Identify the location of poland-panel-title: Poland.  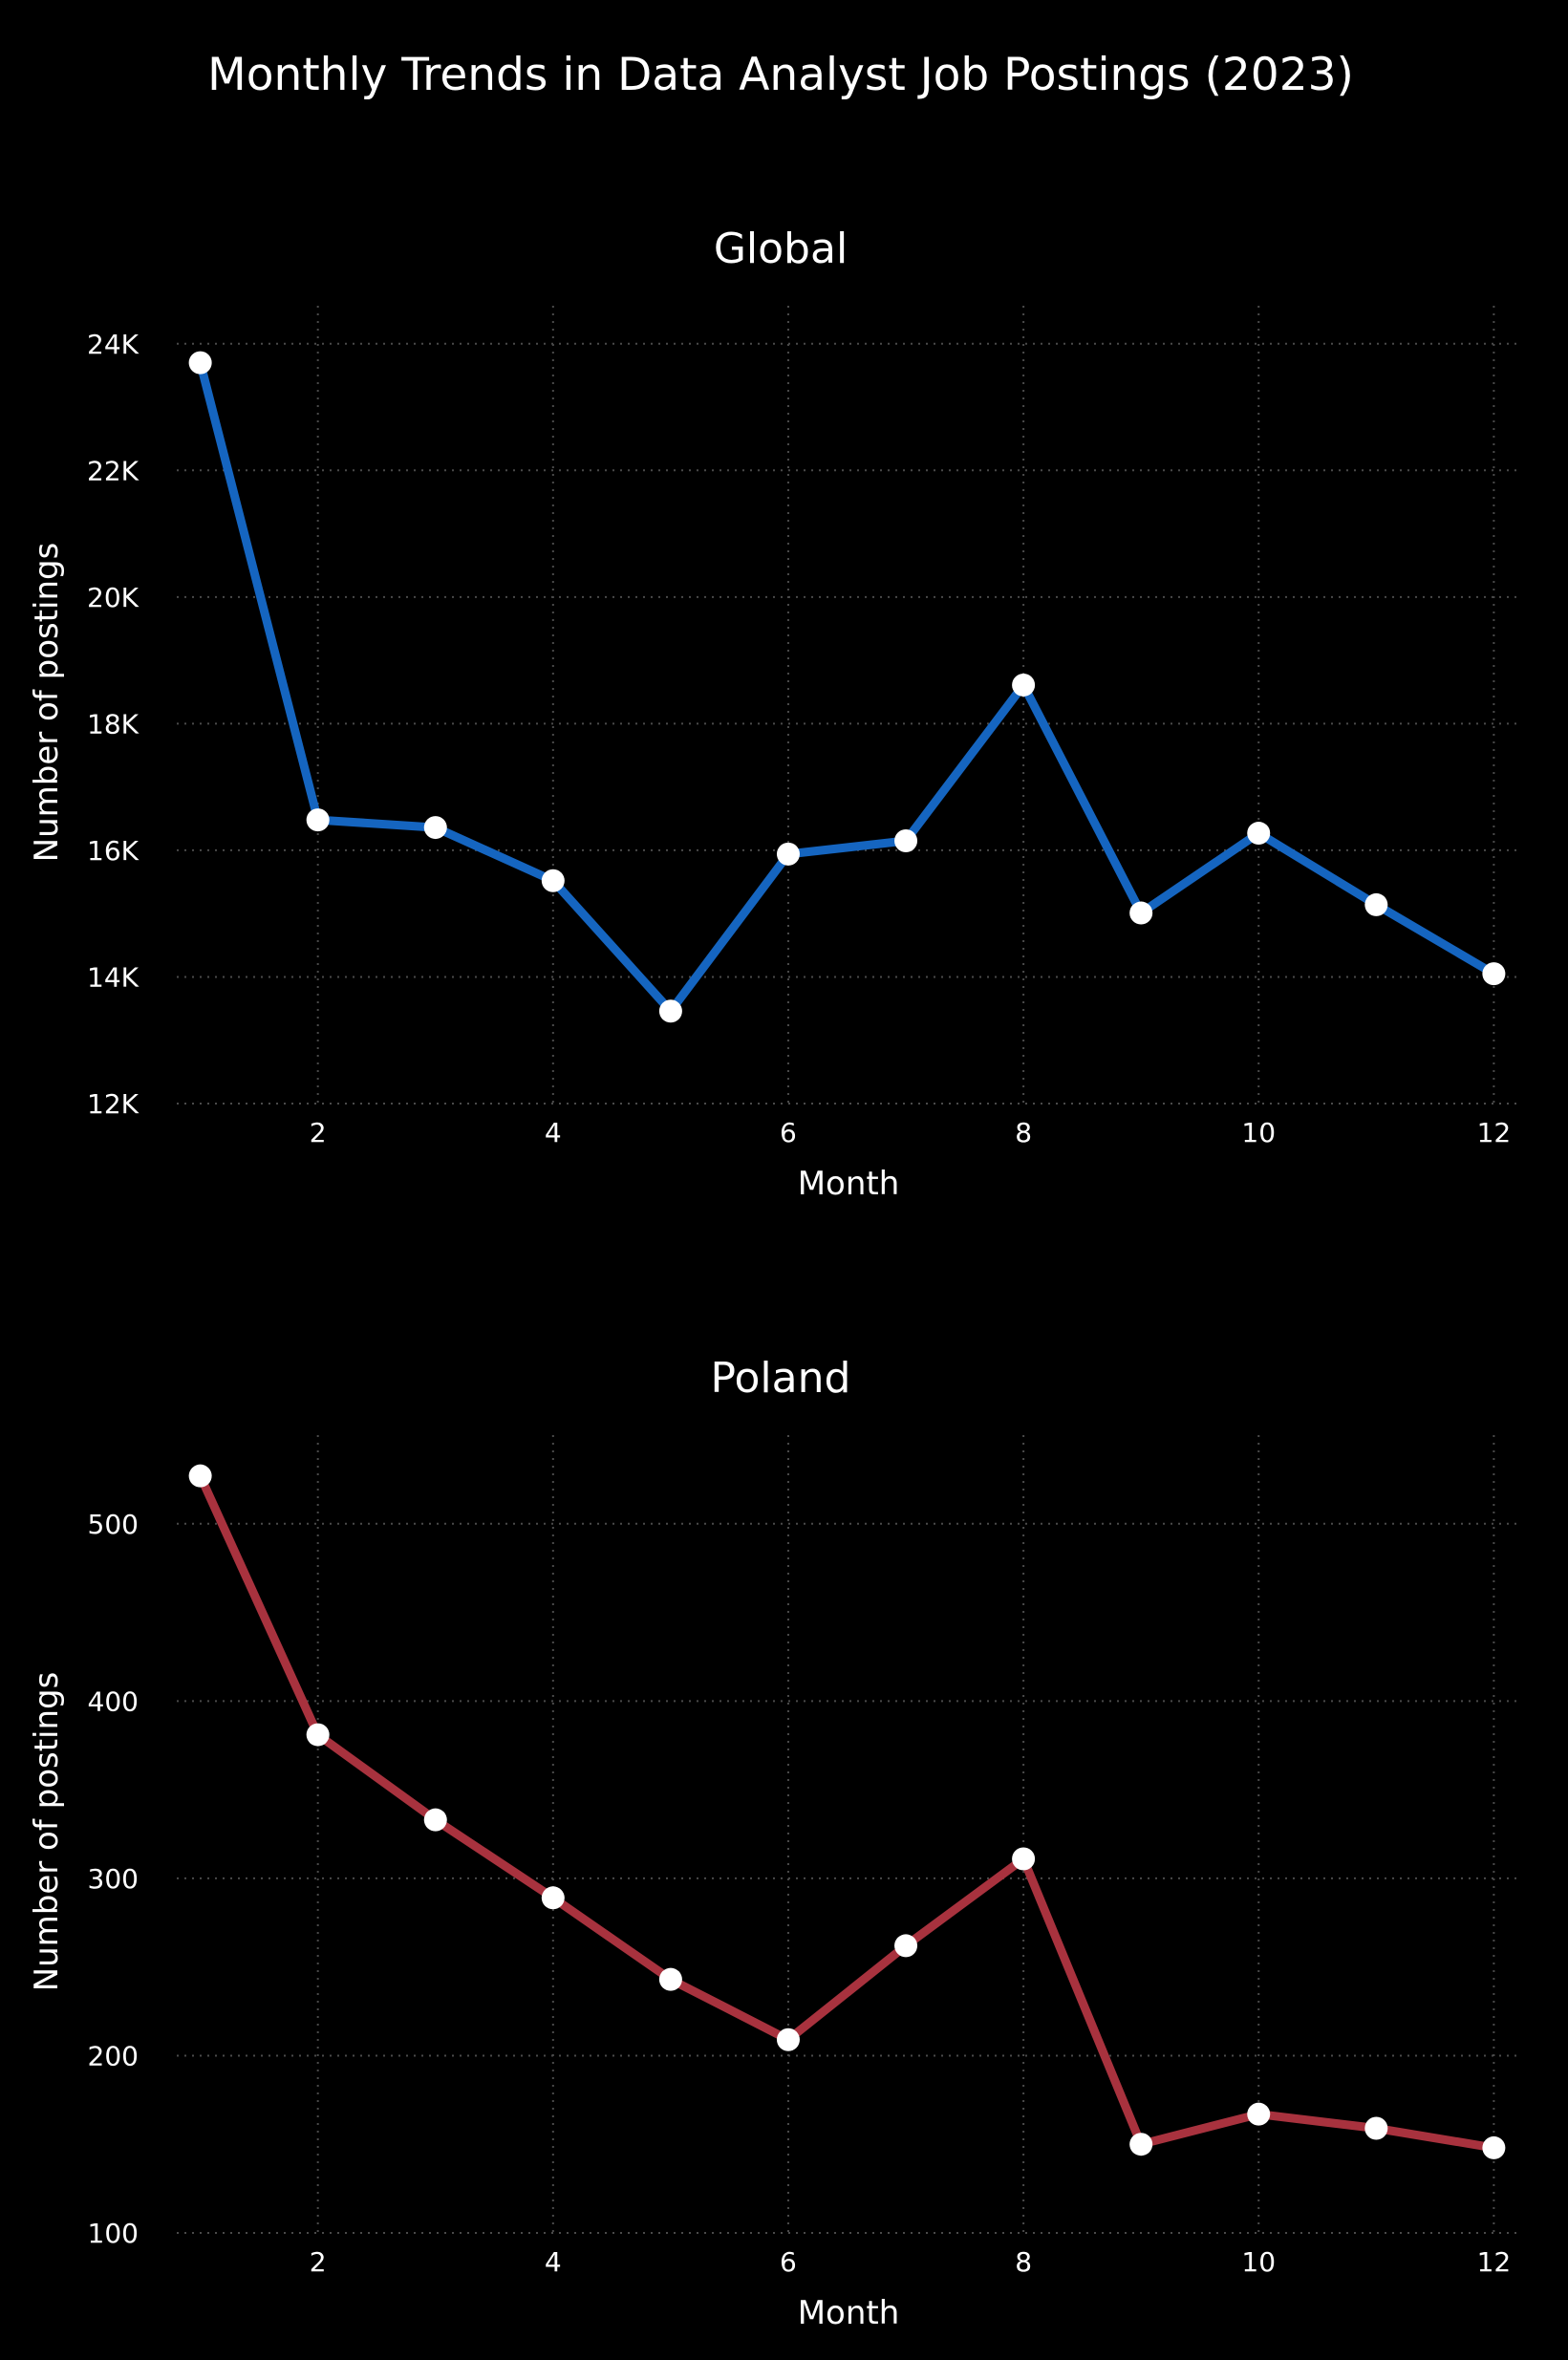
(781, 1378).